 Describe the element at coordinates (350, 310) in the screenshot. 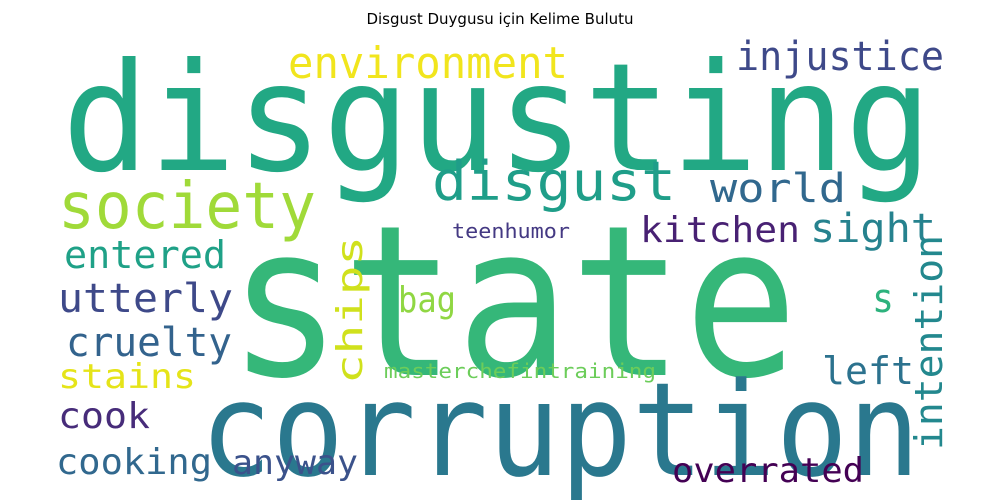

I see `word-chips: chips` at that location.